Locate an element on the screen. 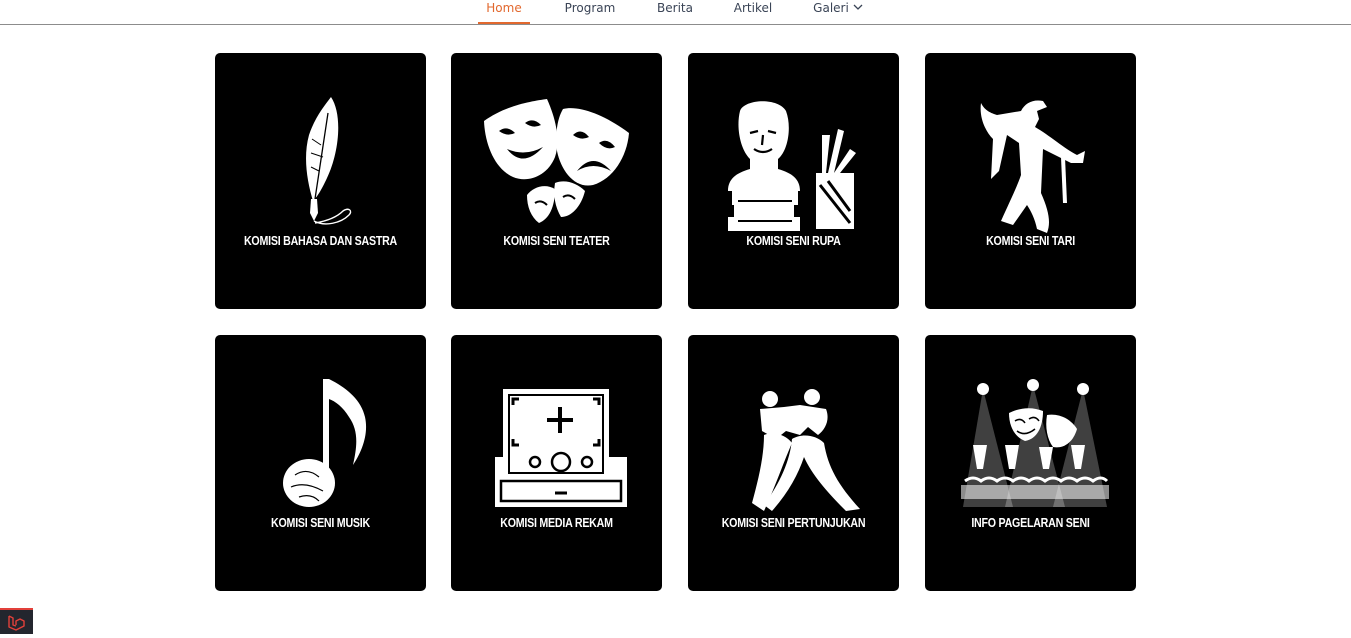  card-seni-musik: KOMISI SENI MUSIK is located at coordinates (320, 463).